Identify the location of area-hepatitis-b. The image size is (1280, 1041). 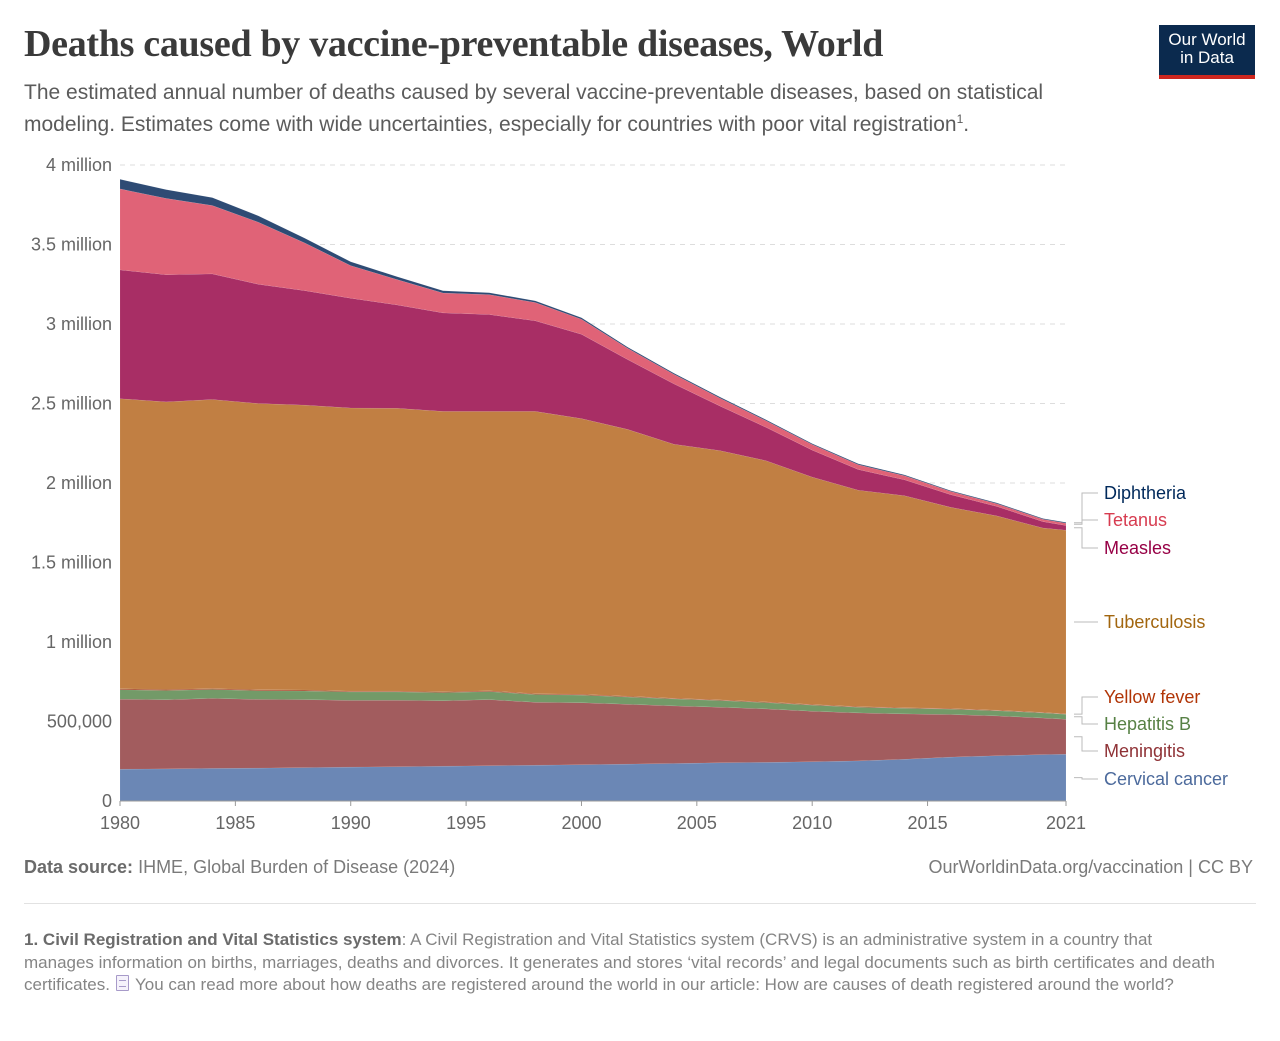
(593, 704).